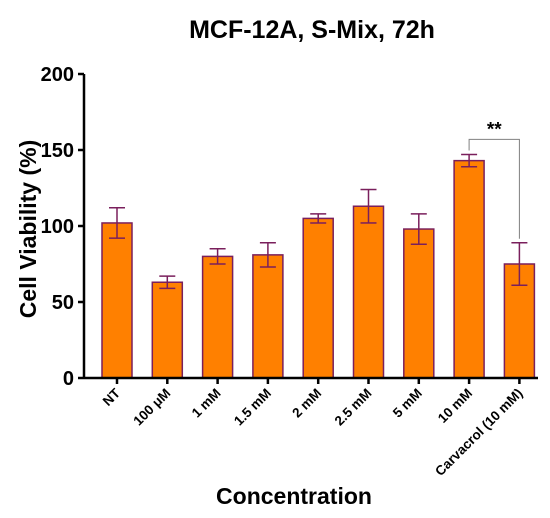 The width and height of the screenshot is (550, 518). What do you see at coordinates (57, 75) in the screenshot?
I see `y-tick-label: 200` at bounding box center [57, 75].